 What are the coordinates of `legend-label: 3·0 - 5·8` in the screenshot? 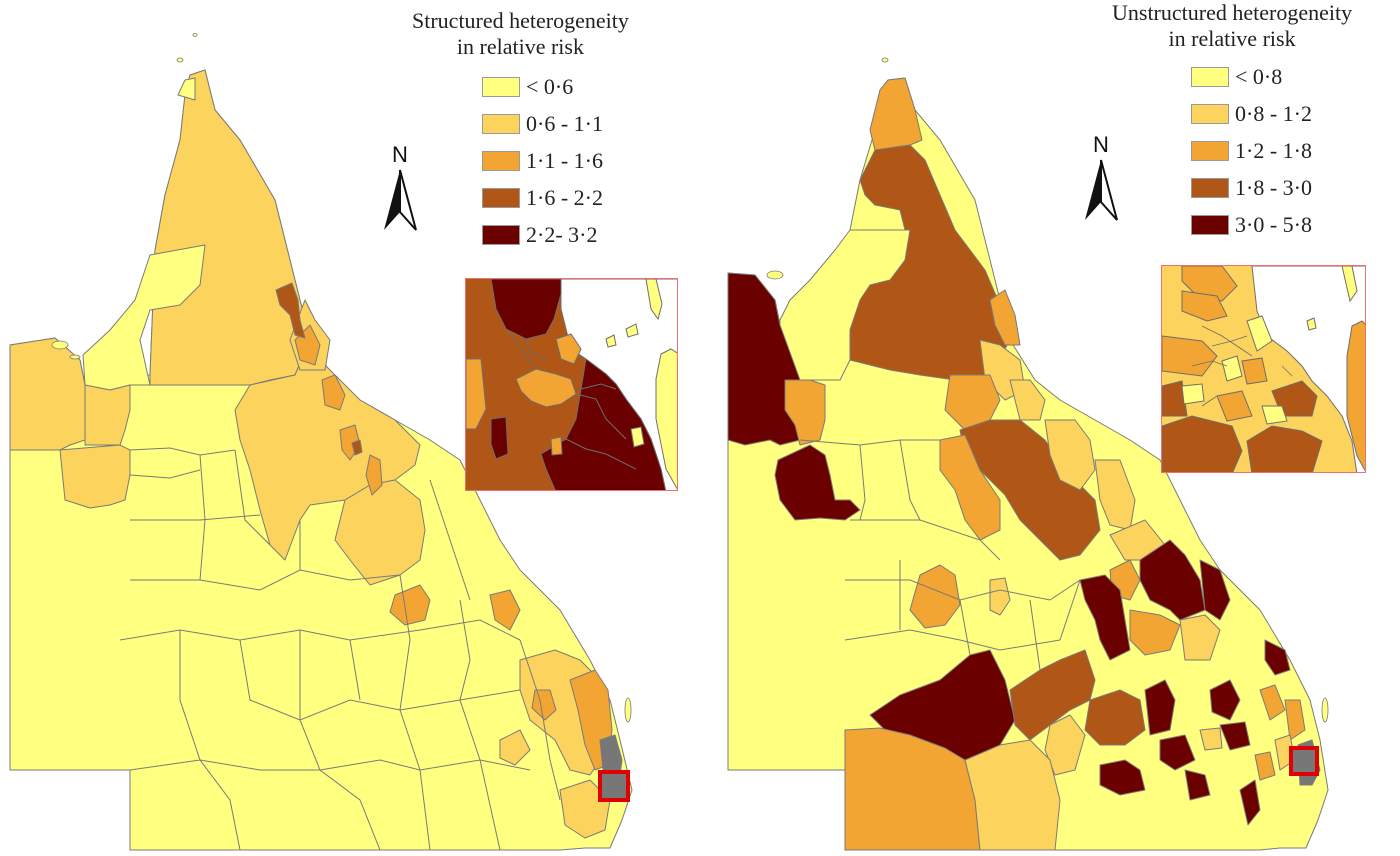 It's located at (1273, 224).